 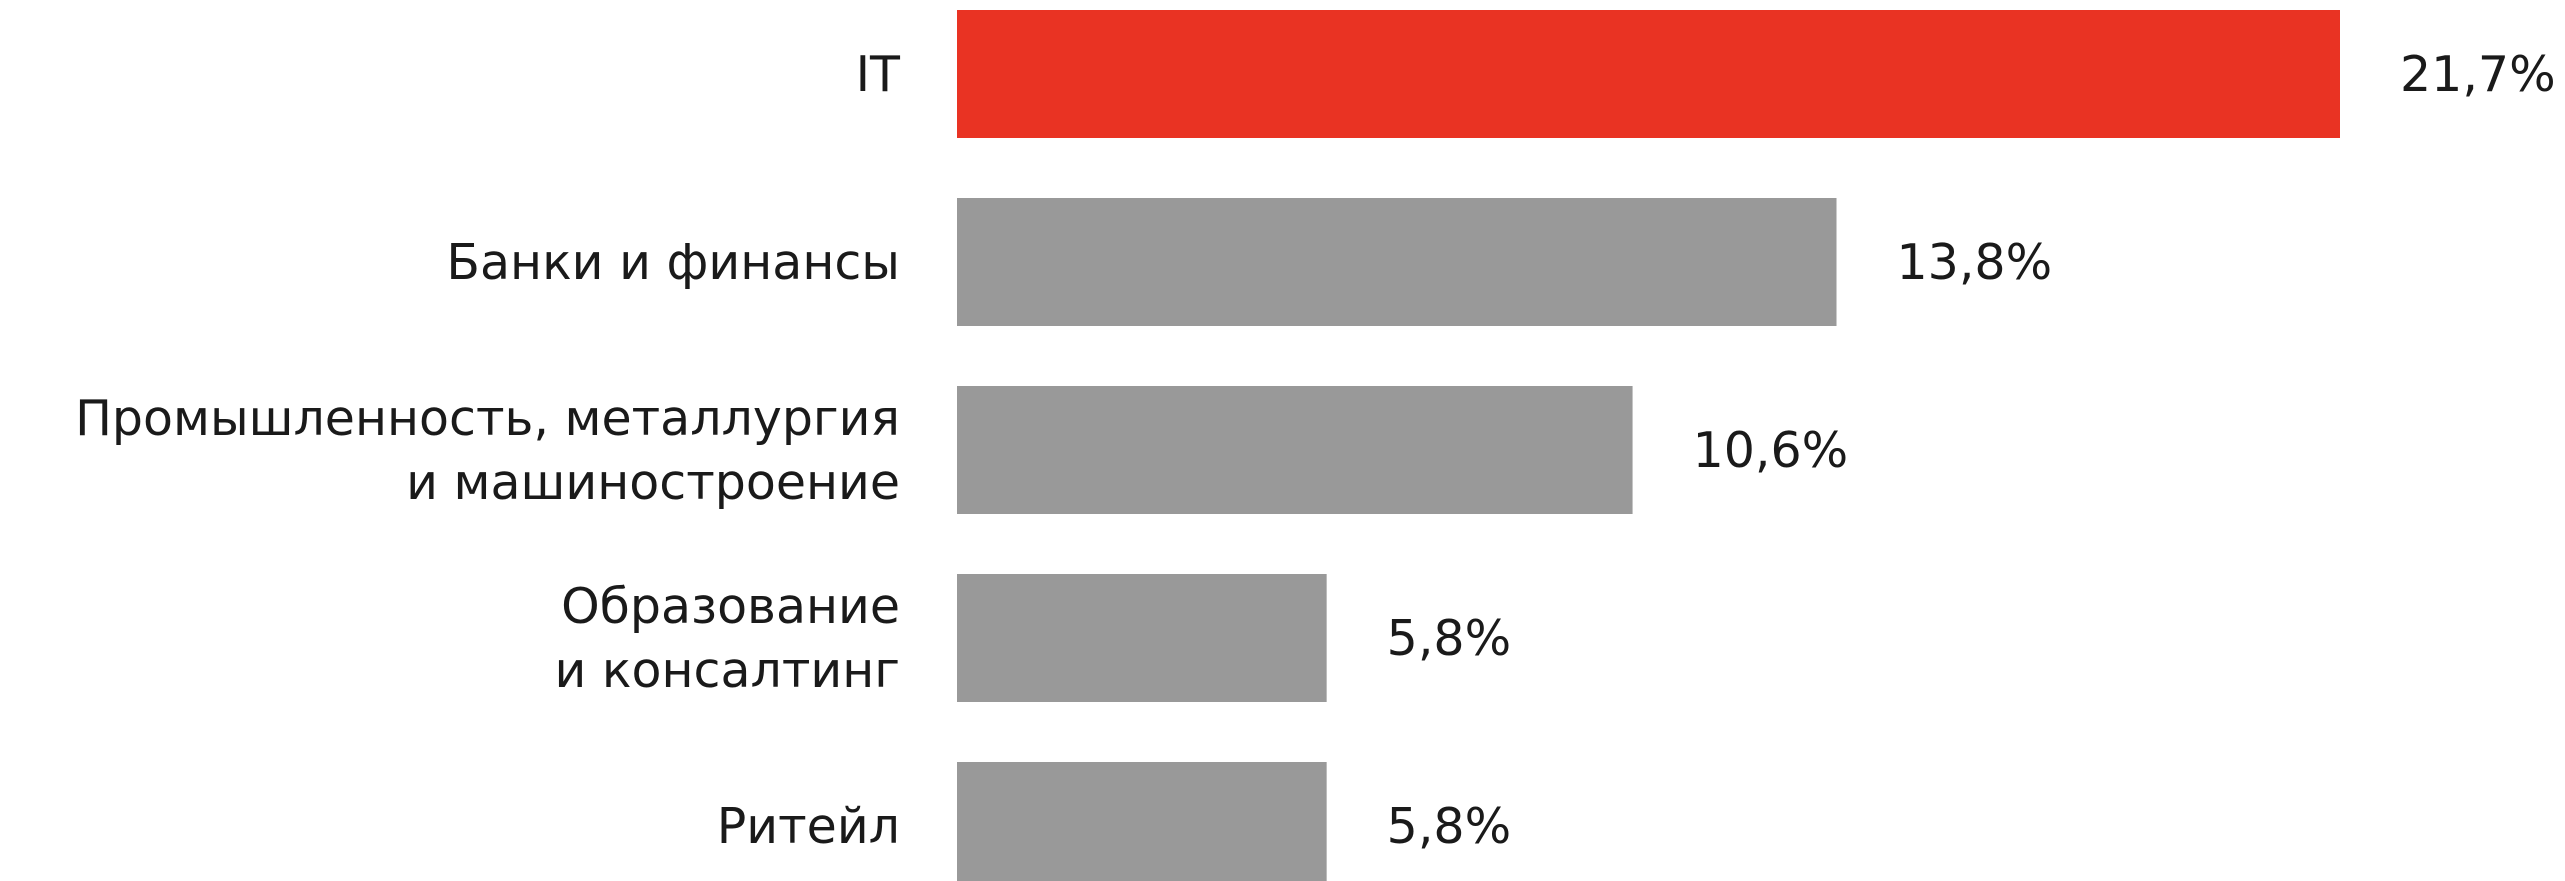 I want to click on category-label-line: Образование, so click(x=730, y=606).